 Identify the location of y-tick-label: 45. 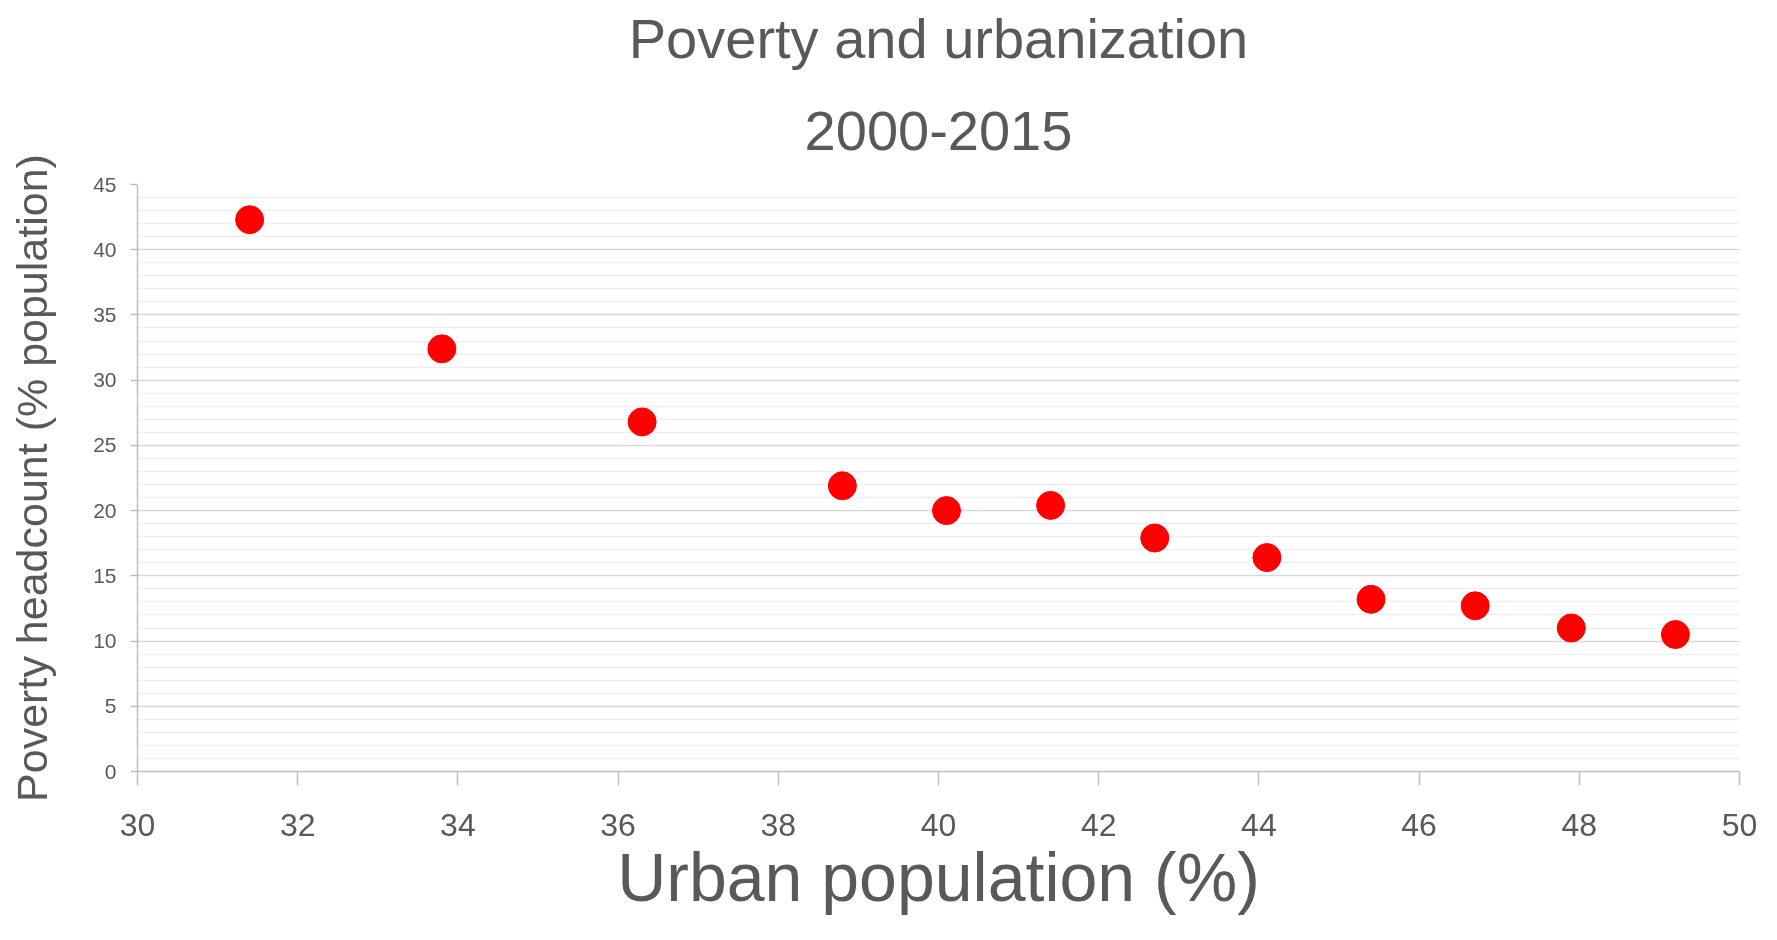
(105, 184).